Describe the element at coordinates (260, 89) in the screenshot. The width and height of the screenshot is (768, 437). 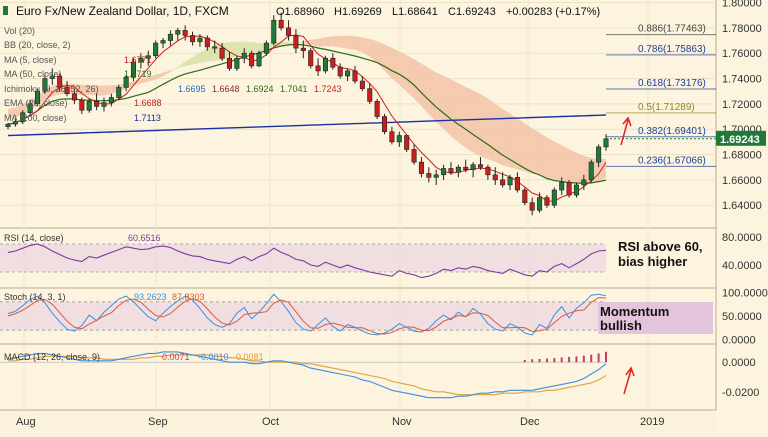
I see `ichimoku-value-3: 1.6924` at that location.